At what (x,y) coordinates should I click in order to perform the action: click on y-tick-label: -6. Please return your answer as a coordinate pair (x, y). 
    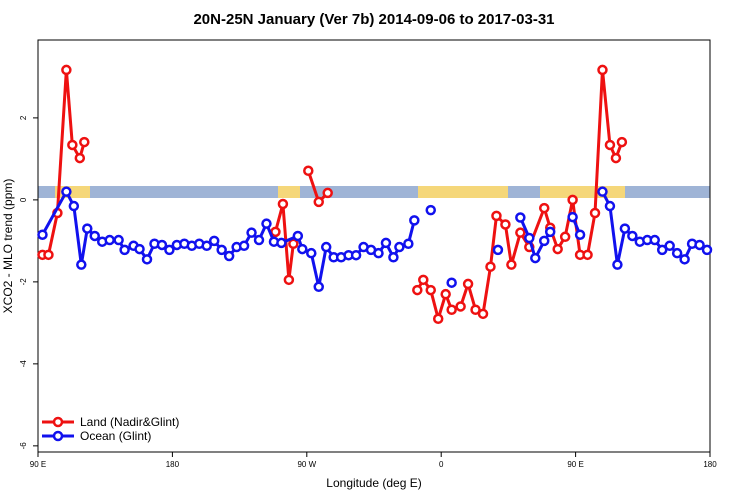
    Looking at the image, I should click on (23, 446).